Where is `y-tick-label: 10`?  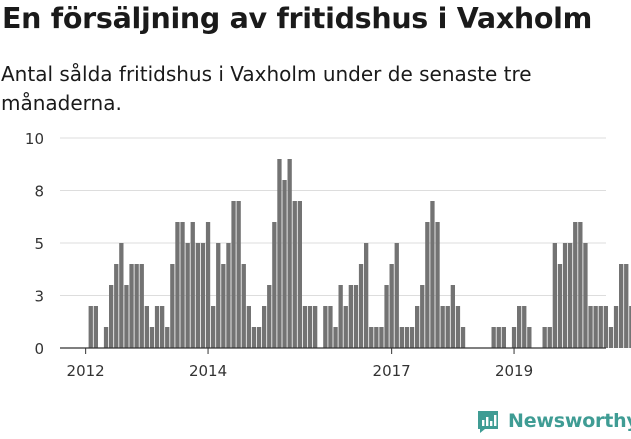 y-tick-label: 10 is located at coordinates (34, 139).